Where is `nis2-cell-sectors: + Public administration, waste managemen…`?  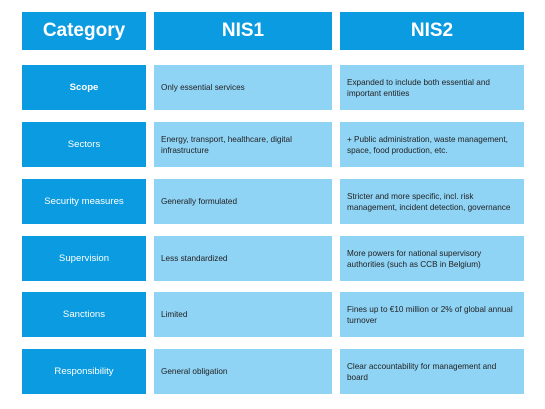 nis2-cell-sectors: + Public administration, waste managemen… is located at coordinates (432, 144).